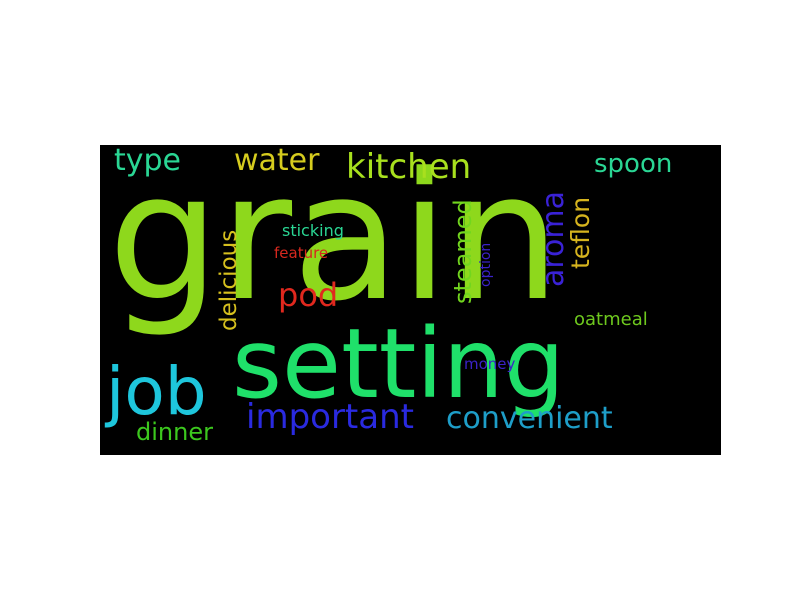  What do you see at coordinates (486, 264) in the screenshot?
I see `word-option: option` at bounding box center [486, 264].